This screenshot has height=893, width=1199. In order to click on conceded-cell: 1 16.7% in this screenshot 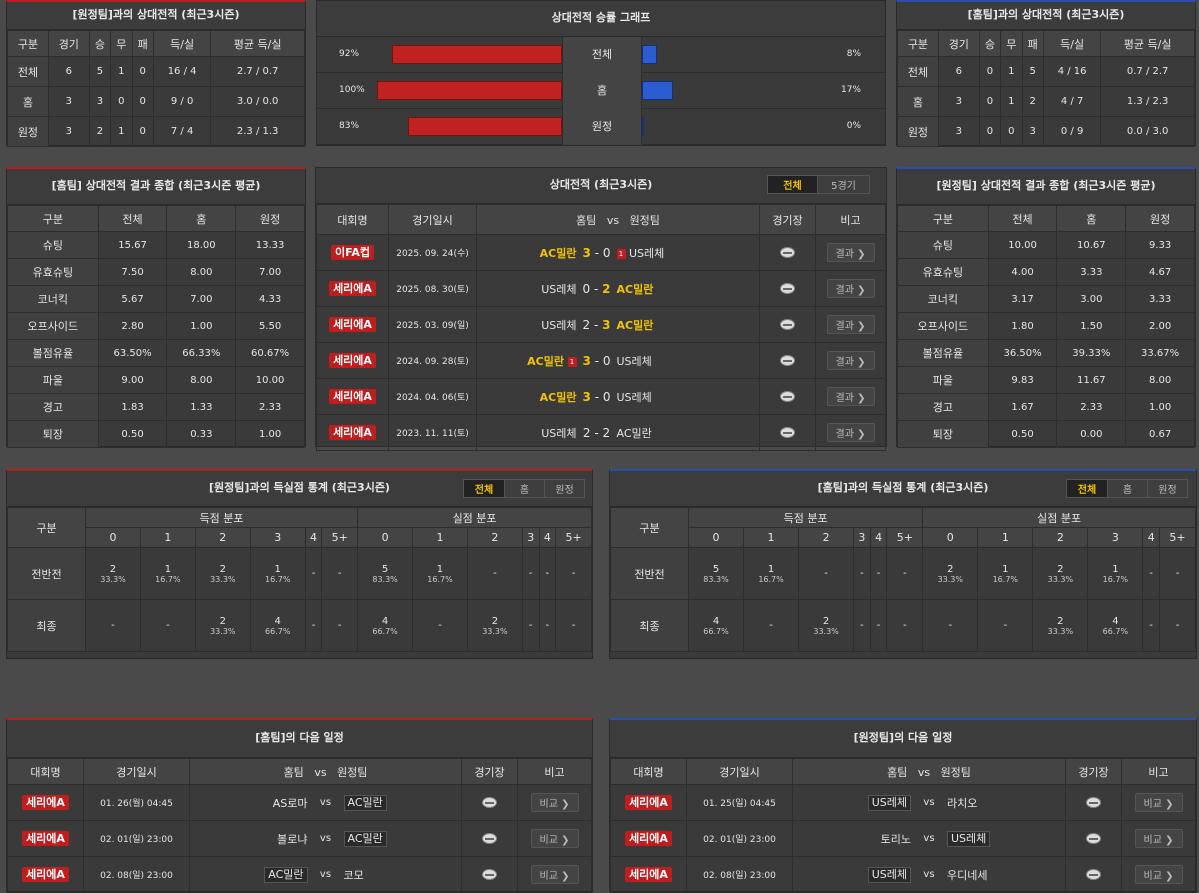, I will do `click(1115, 573)`.